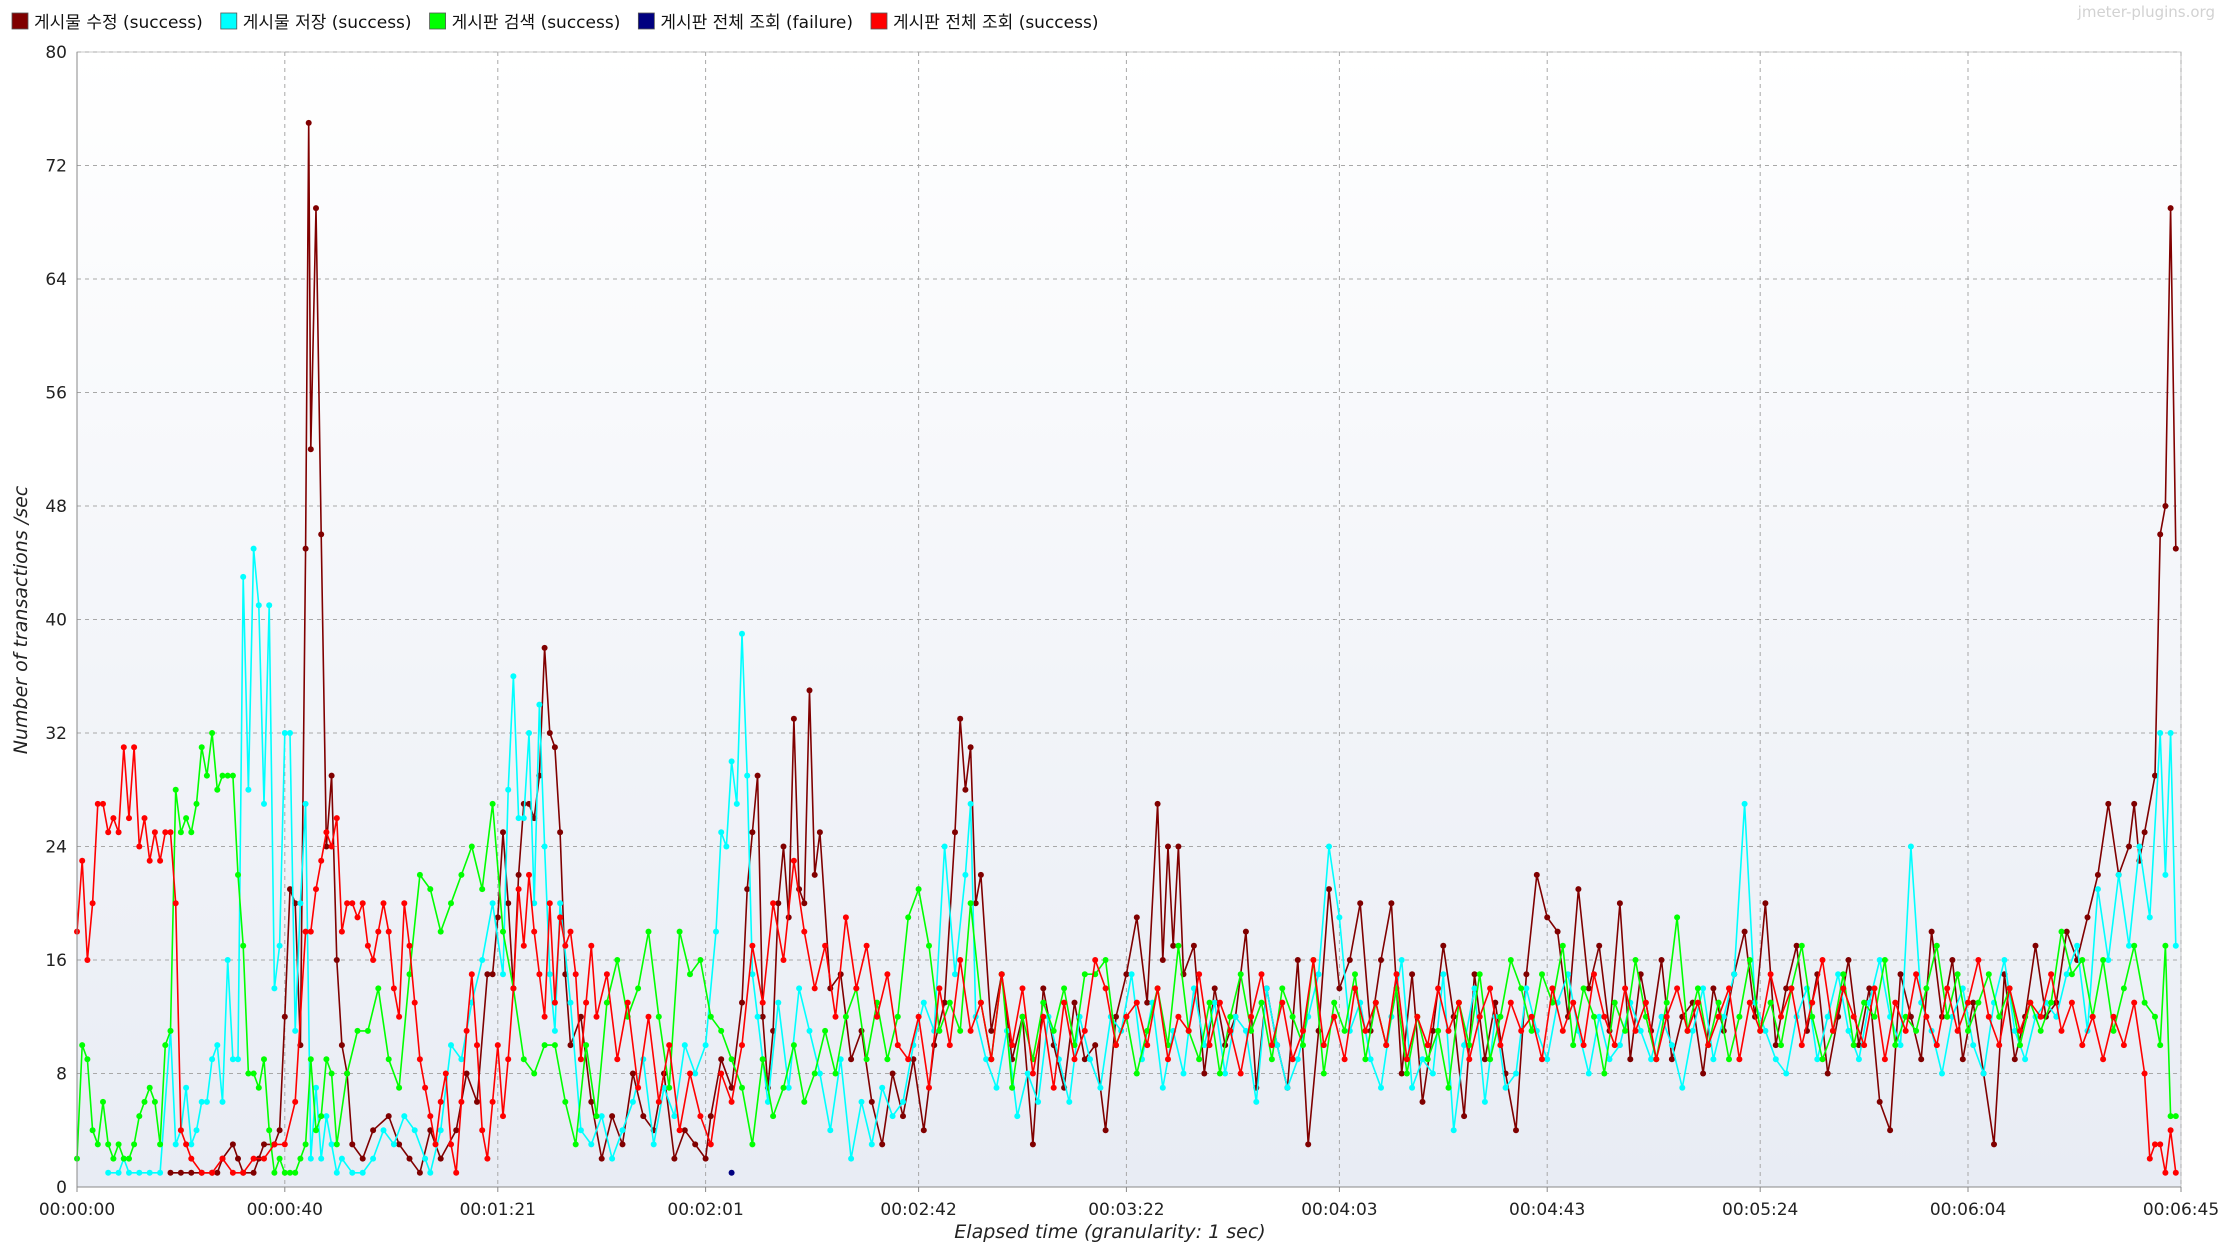 This screenshot has width=2229, height=1259. I want to click on legend-item: 게시판 검색 (success), so click(525, 22).